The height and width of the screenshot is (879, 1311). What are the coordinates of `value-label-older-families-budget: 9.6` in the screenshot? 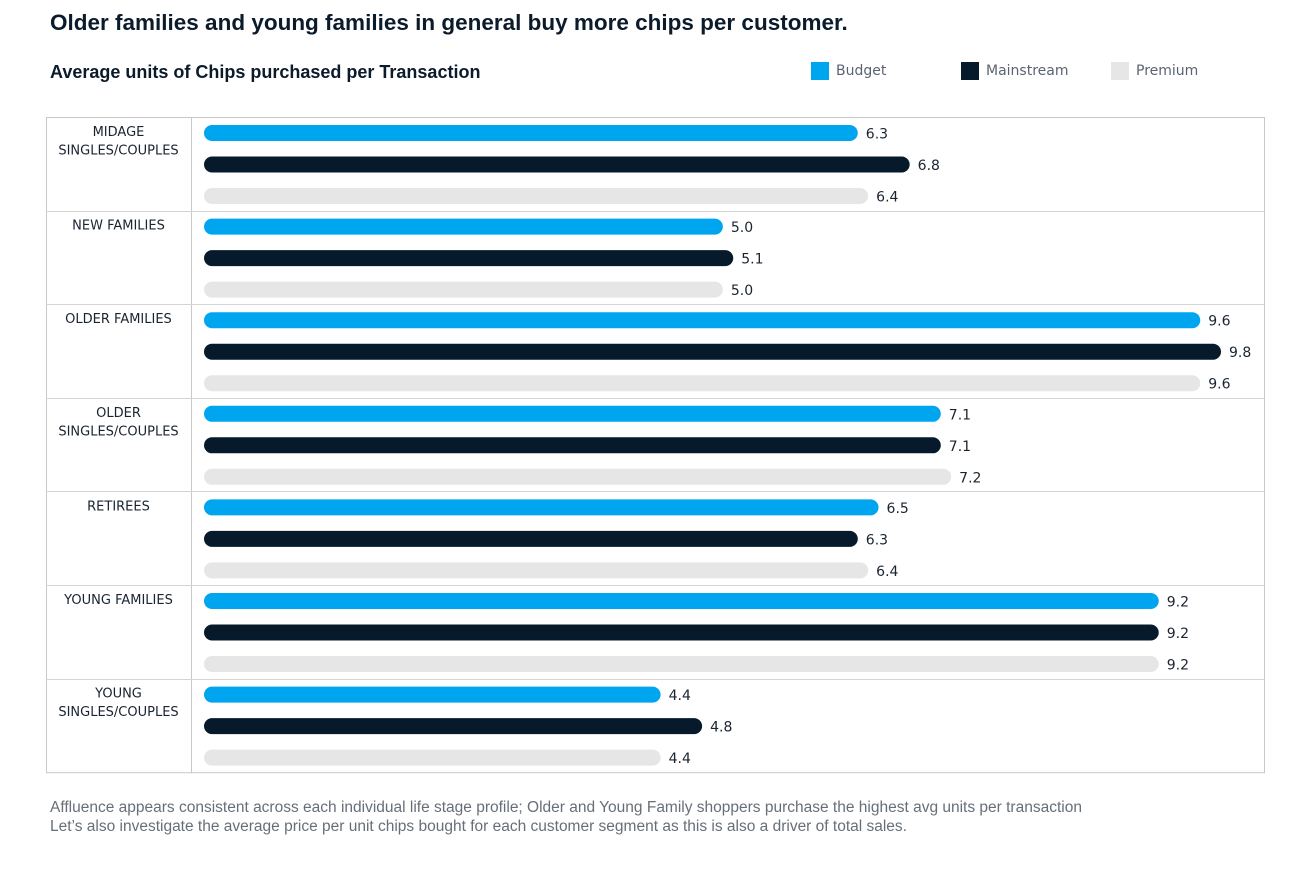 It's located at (1219, 322).